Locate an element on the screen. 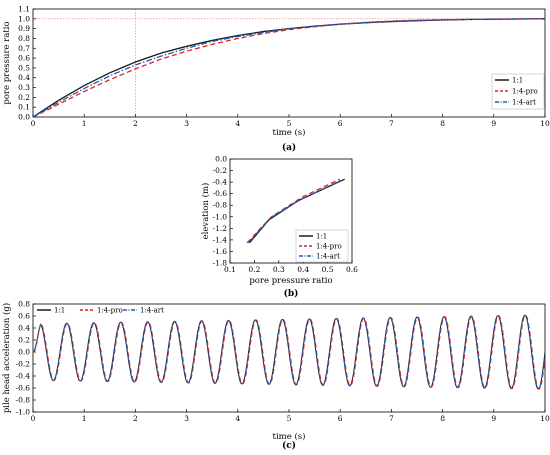 The image size is (550, 455). y-tick-label: -1.4 is located at coordinates (220, 239).